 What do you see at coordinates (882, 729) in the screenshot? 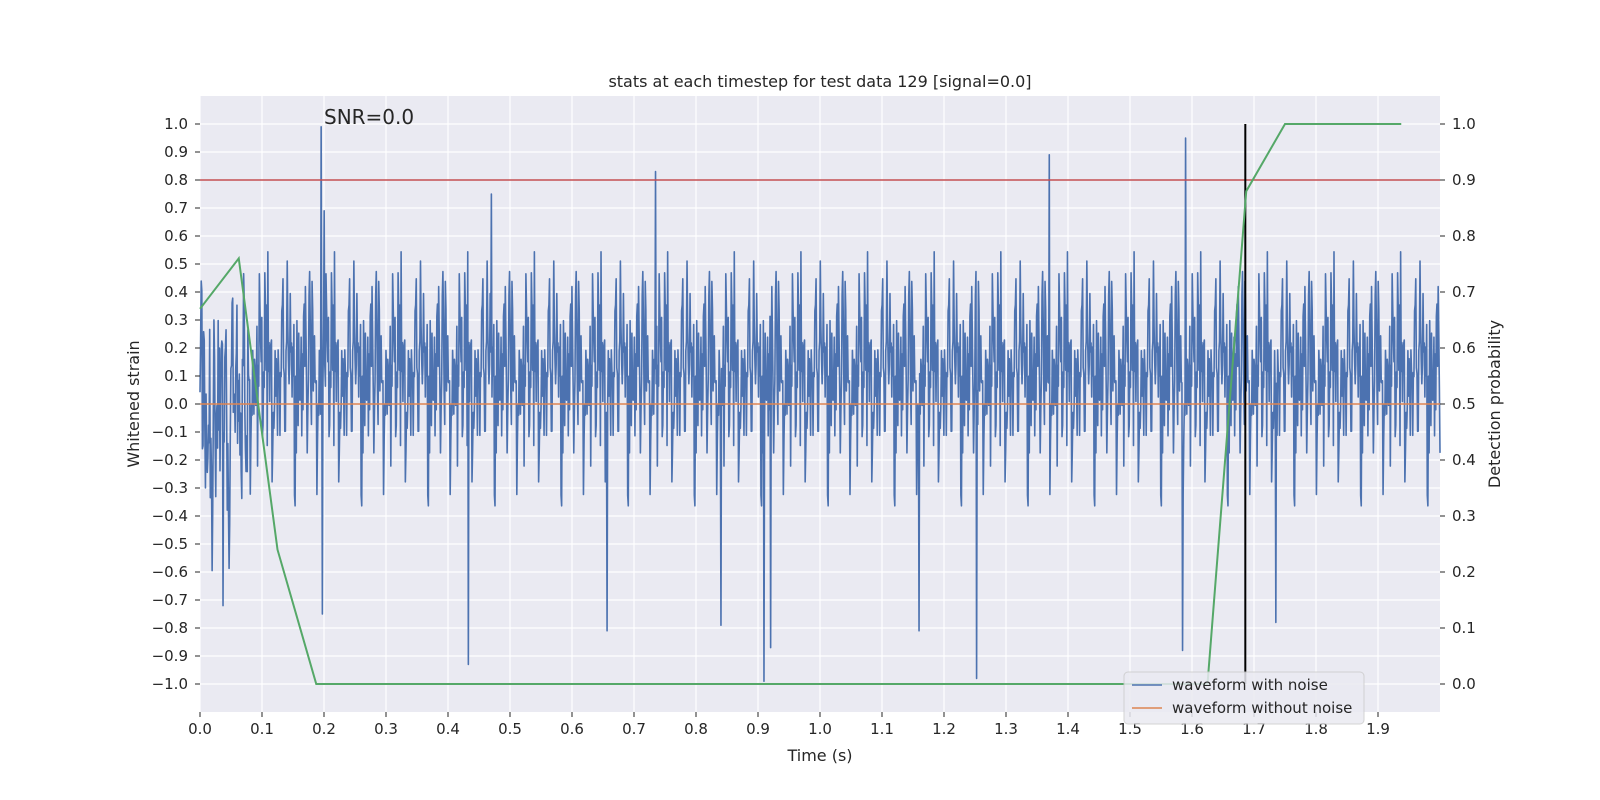
I see `x-tick-label-11: 1.1` at bounding box center [882, 729].